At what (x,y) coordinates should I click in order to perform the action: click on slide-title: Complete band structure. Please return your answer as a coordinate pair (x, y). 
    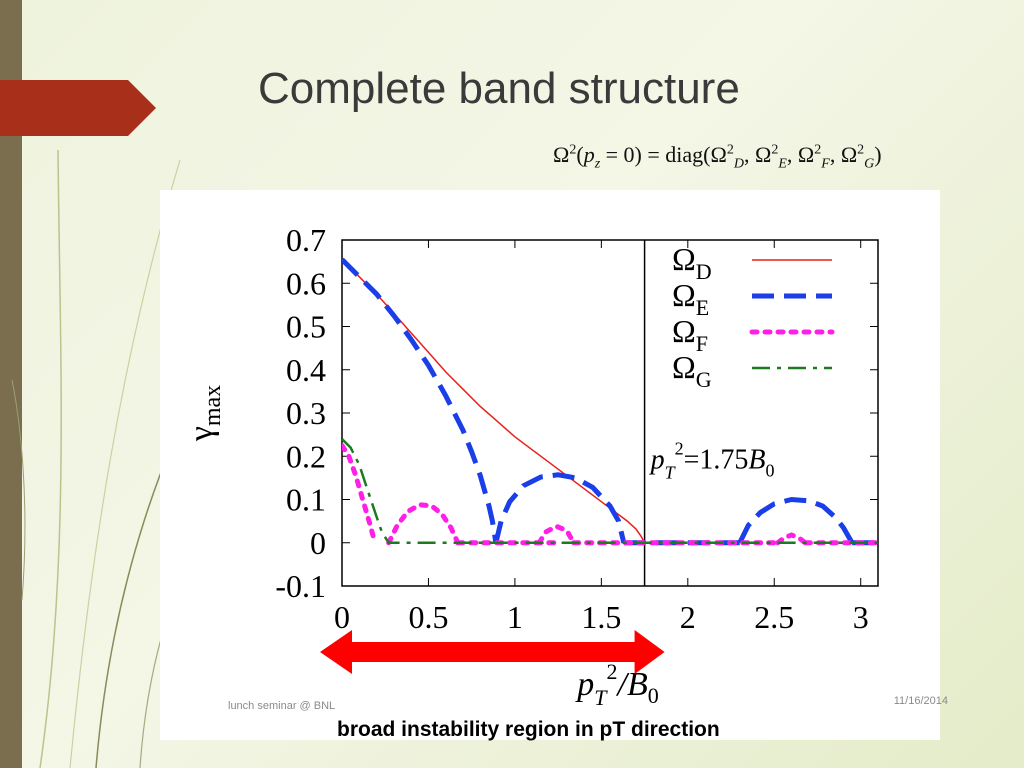
    Looking at the image, I should click on (499, 88).